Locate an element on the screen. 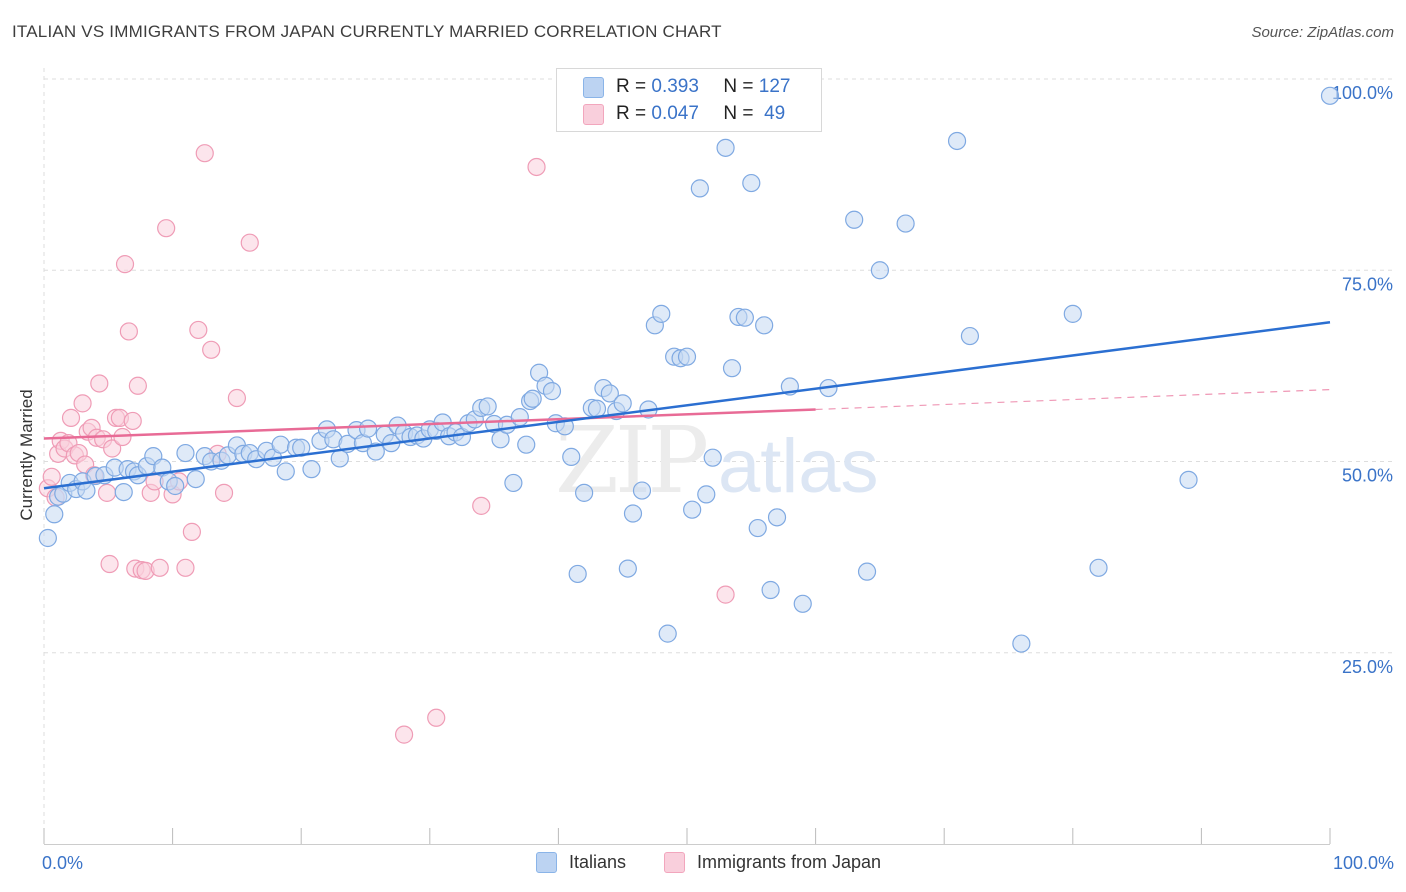 The image size is (1406, 892). series-legend: Italians Immigrants from Japan is located at coordinates (703, 864).